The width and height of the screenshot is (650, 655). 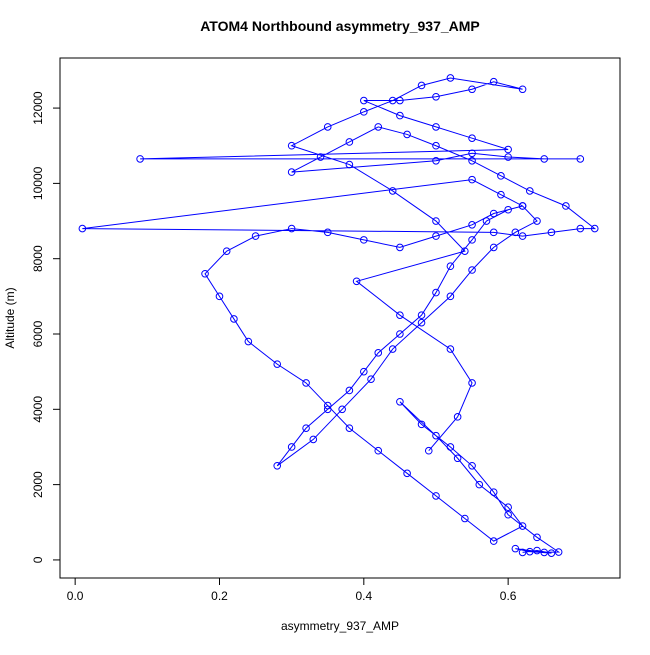 I want to click on y-tick-label: 0, so click(x=38, y=559).